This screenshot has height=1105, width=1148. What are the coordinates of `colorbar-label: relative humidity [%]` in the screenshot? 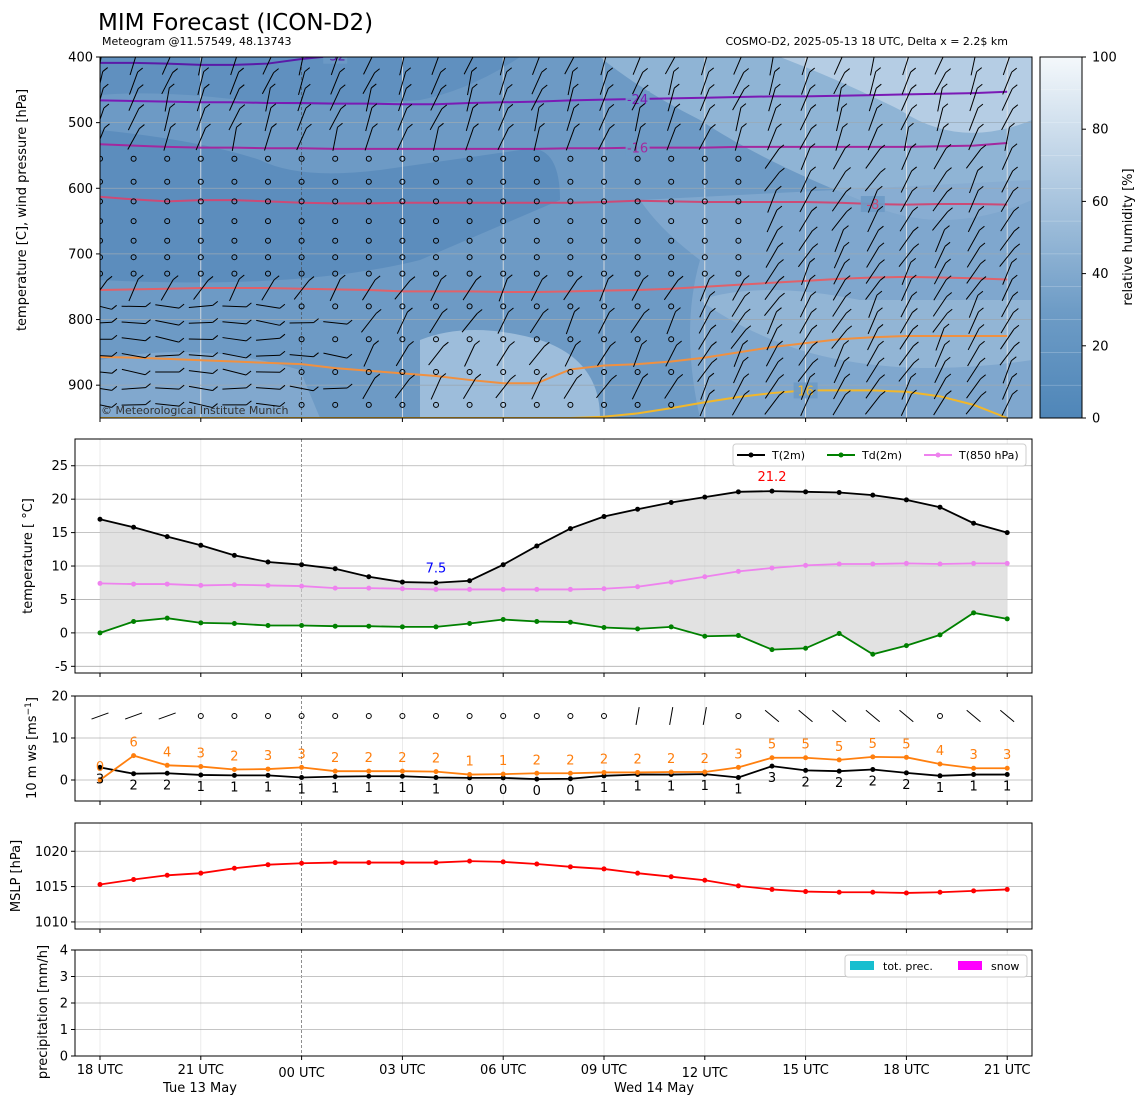 It's located at (1128, 236).